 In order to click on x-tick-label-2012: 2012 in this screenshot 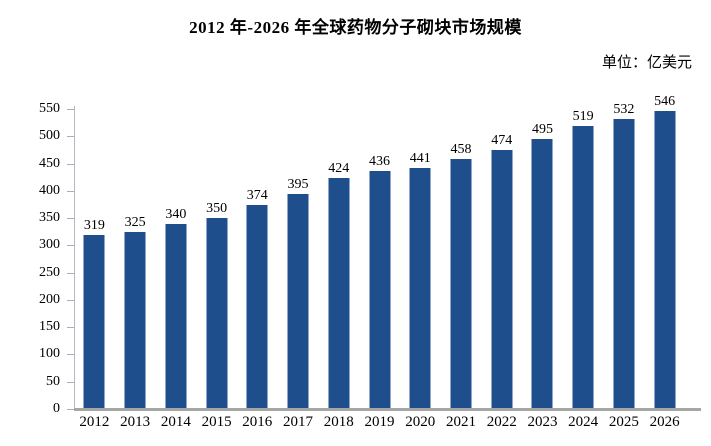, I will do `click(94, 422)`.